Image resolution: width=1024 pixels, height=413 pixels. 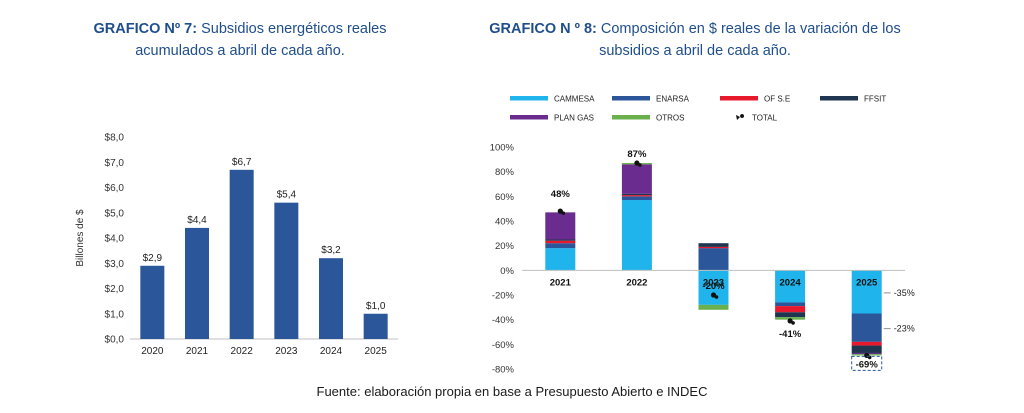 I want to click on chart8-total-label: -20%, so click(x=713, y=286).